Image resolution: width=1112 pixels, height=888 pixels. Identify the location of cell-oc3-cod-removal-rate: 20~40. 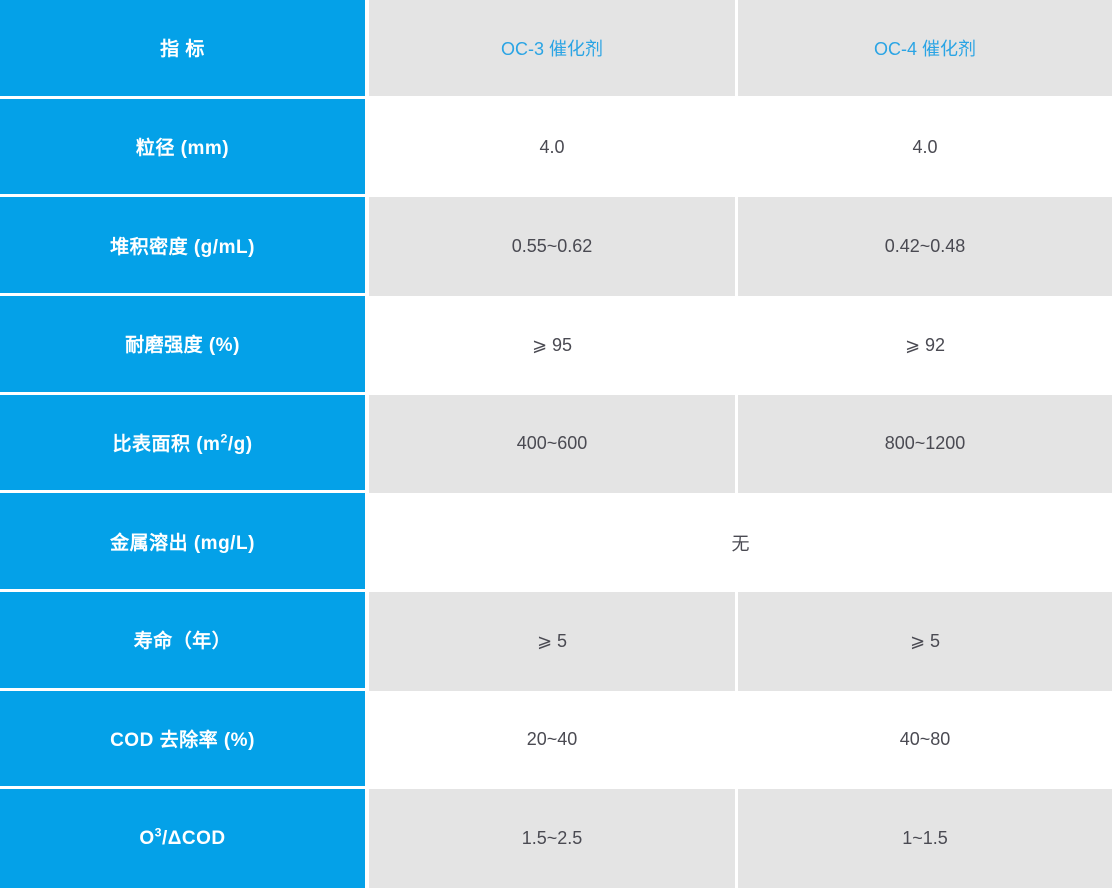
(553, 740).